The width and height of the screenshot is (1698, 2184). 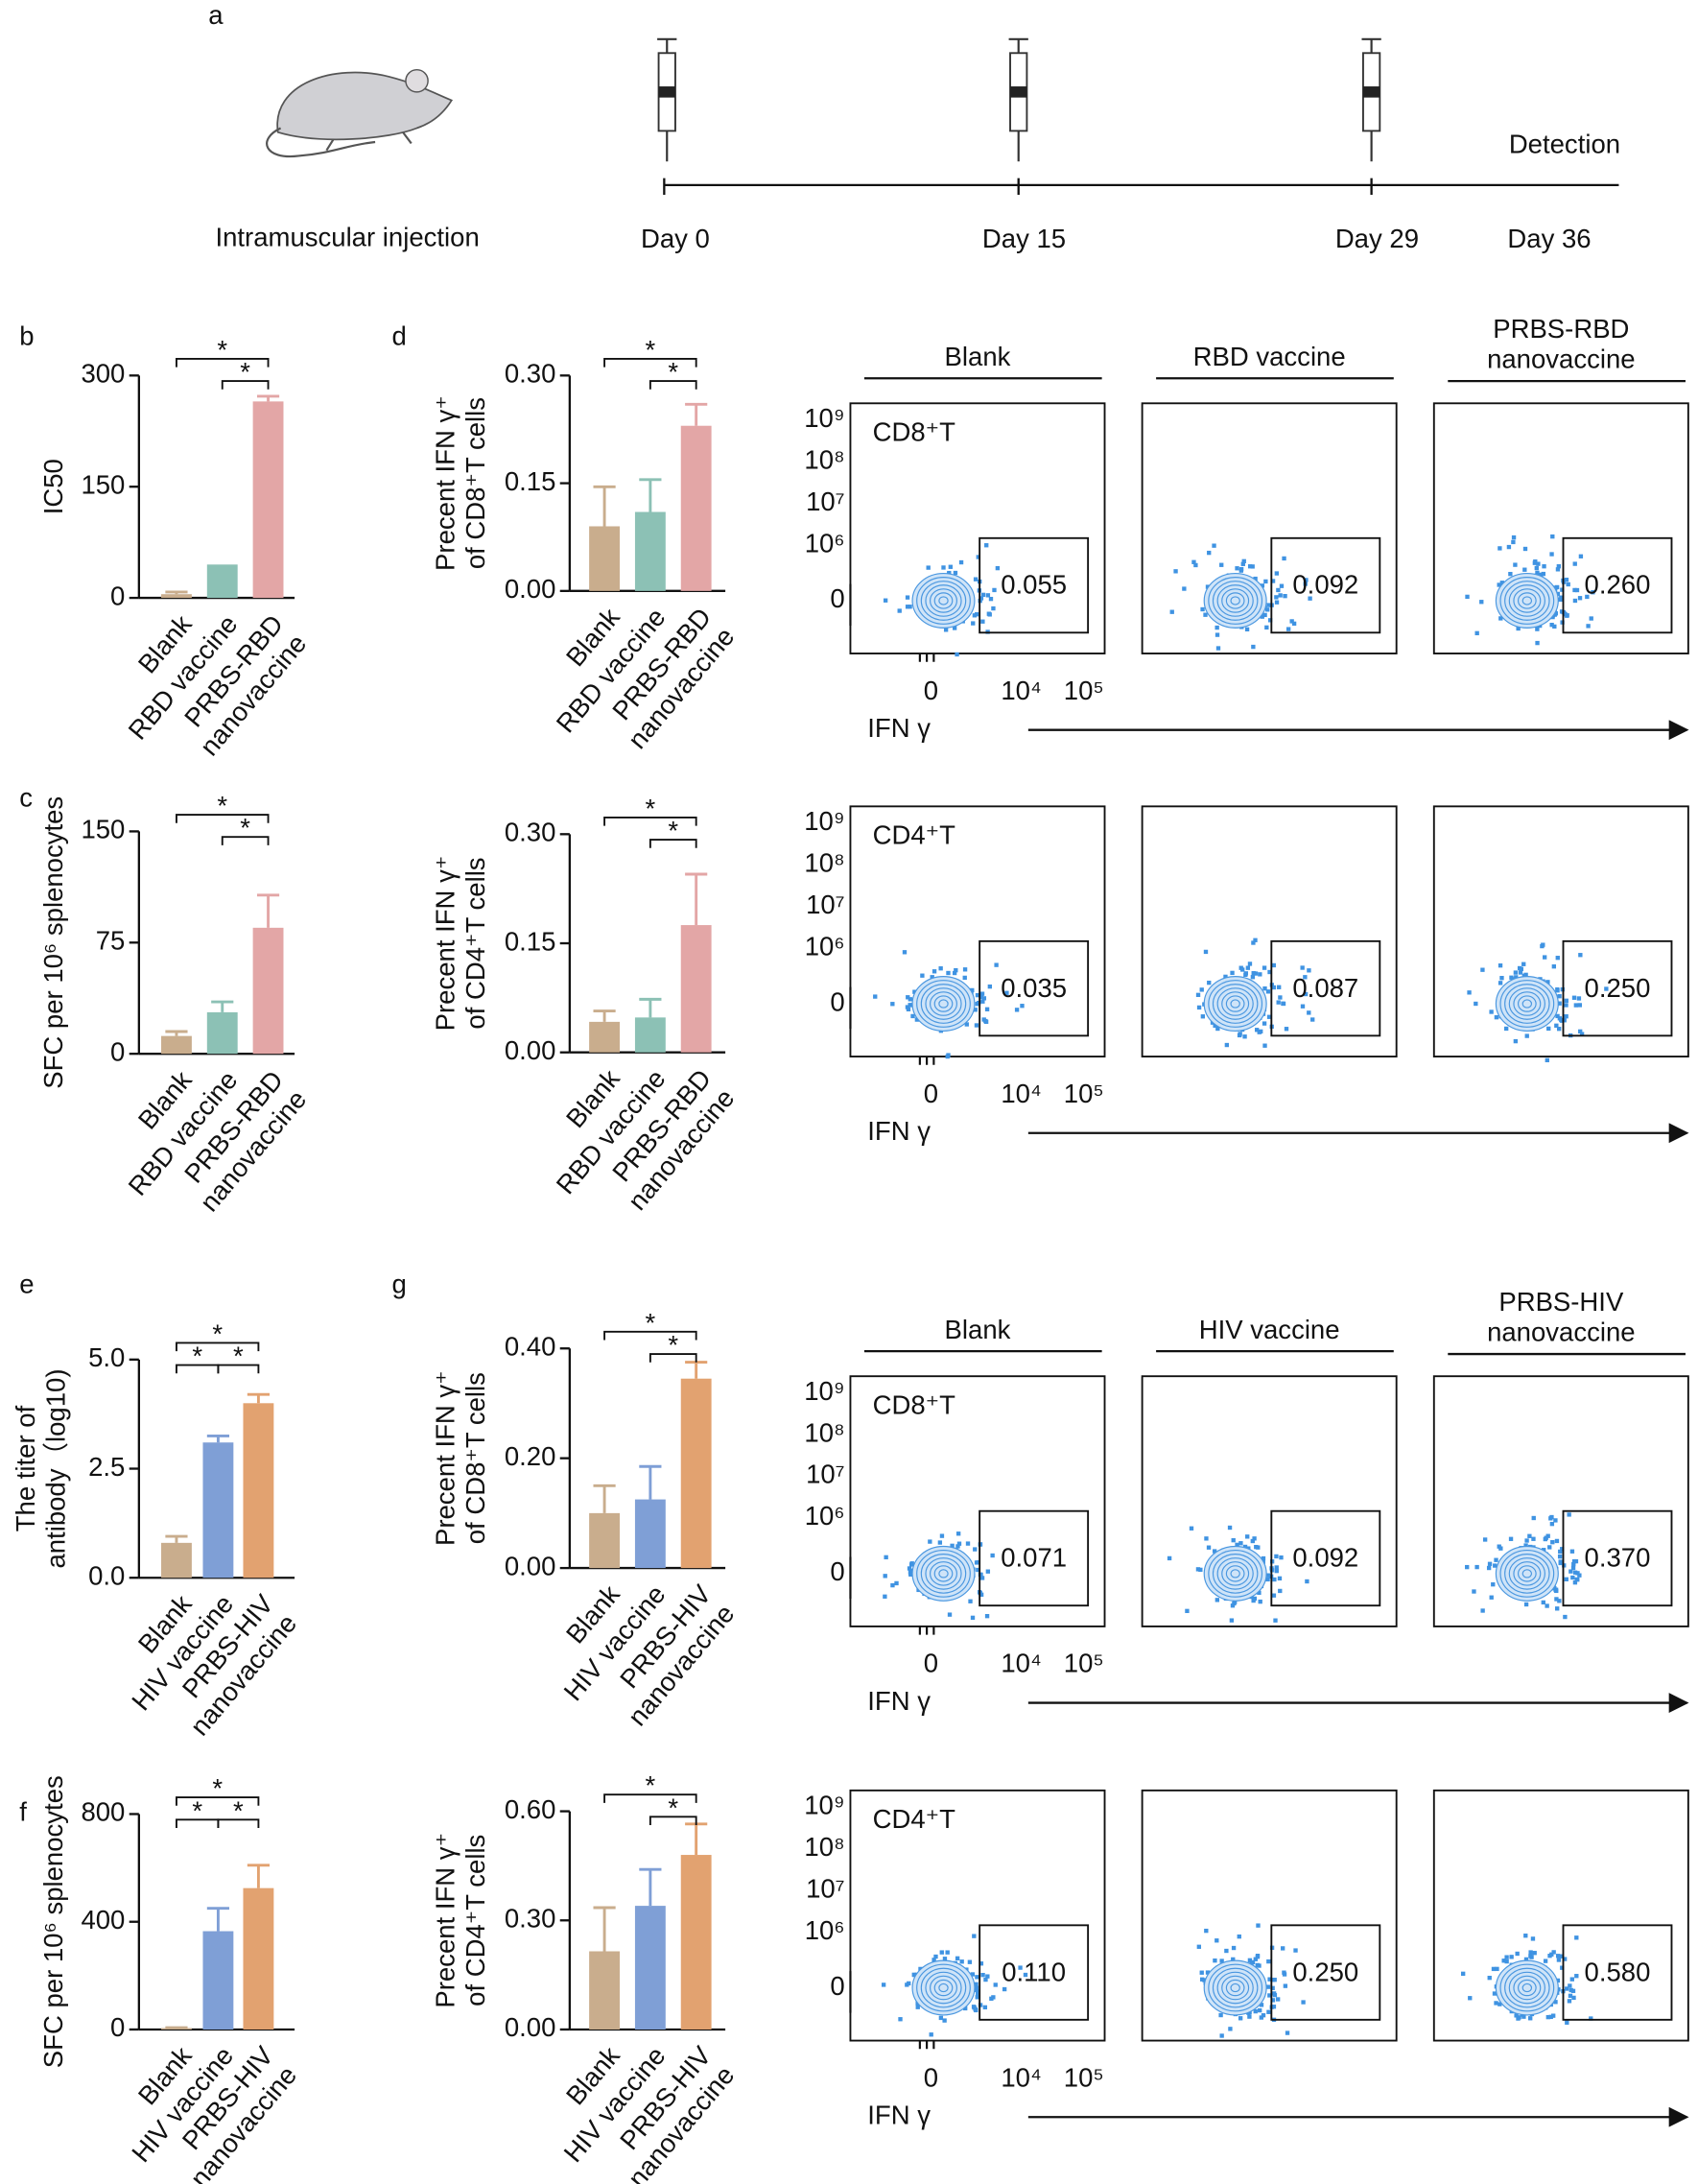 I want to click on y-axis-label: IC50, so click(x=53, y=486).